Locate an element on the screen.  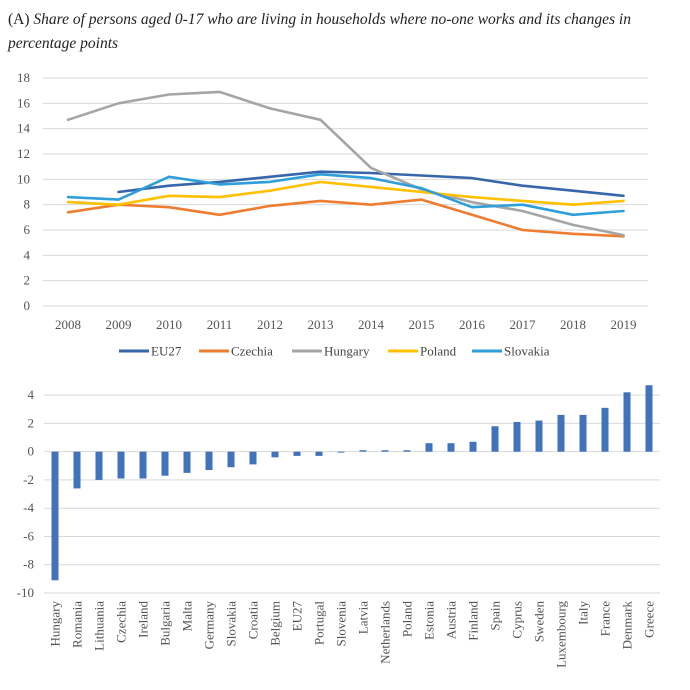
x-tick-label: Slovakia is located at coordinates (231, 624).